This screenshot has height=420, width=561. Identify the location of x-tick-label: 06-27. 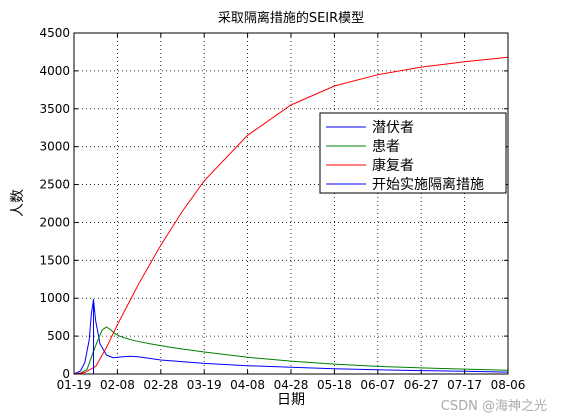
(421, 385).